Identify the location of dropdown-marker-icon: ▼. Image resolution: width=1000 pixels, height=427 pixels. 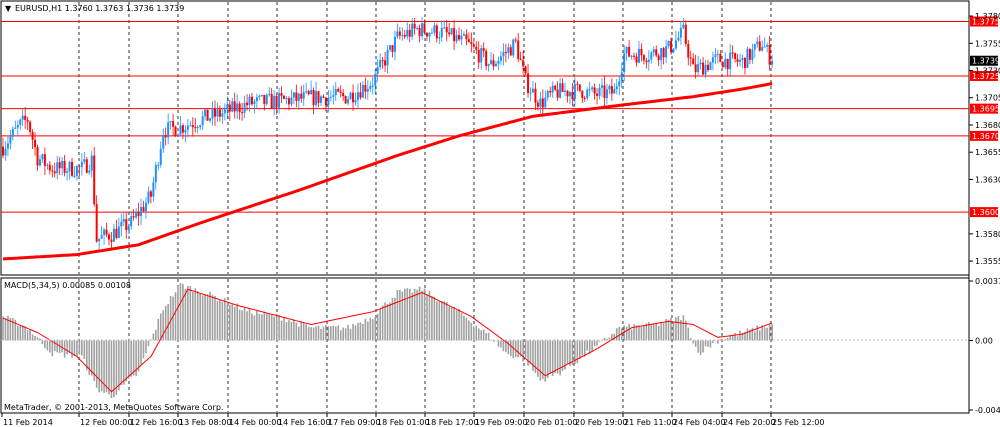
(8, 8).